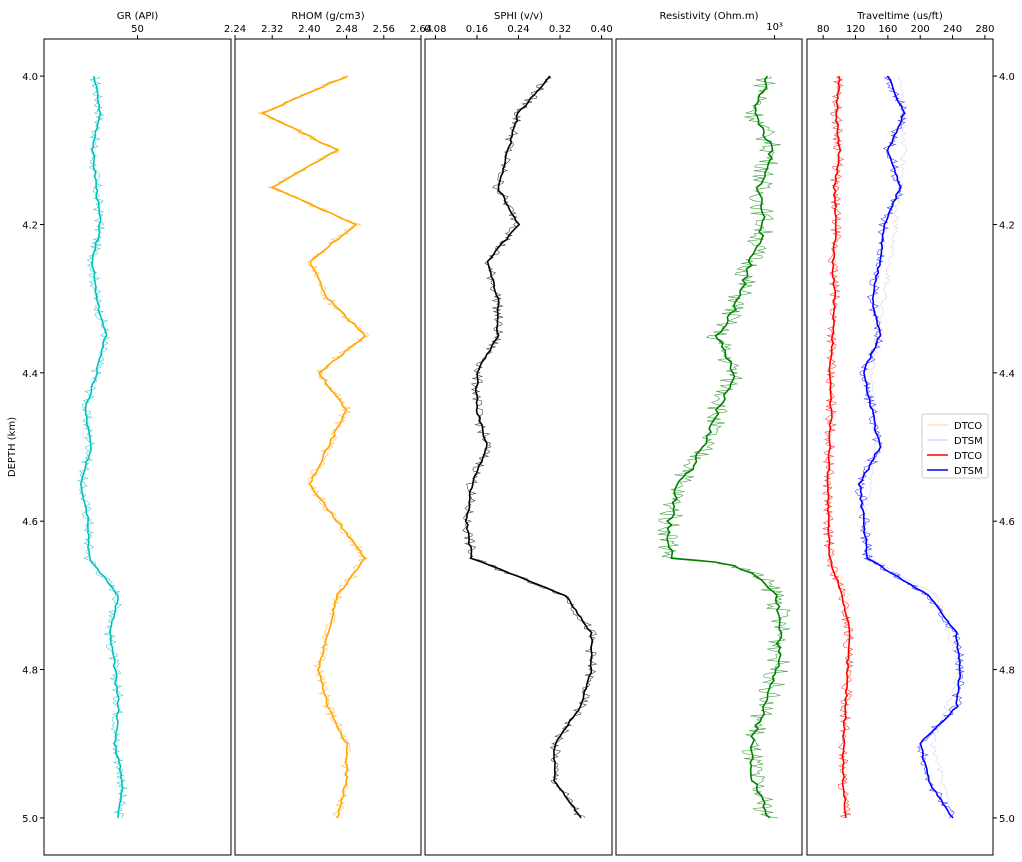 The width and height of the screenshot is (1022, 862). I want to click on series-resistivity, so click(724, 447).